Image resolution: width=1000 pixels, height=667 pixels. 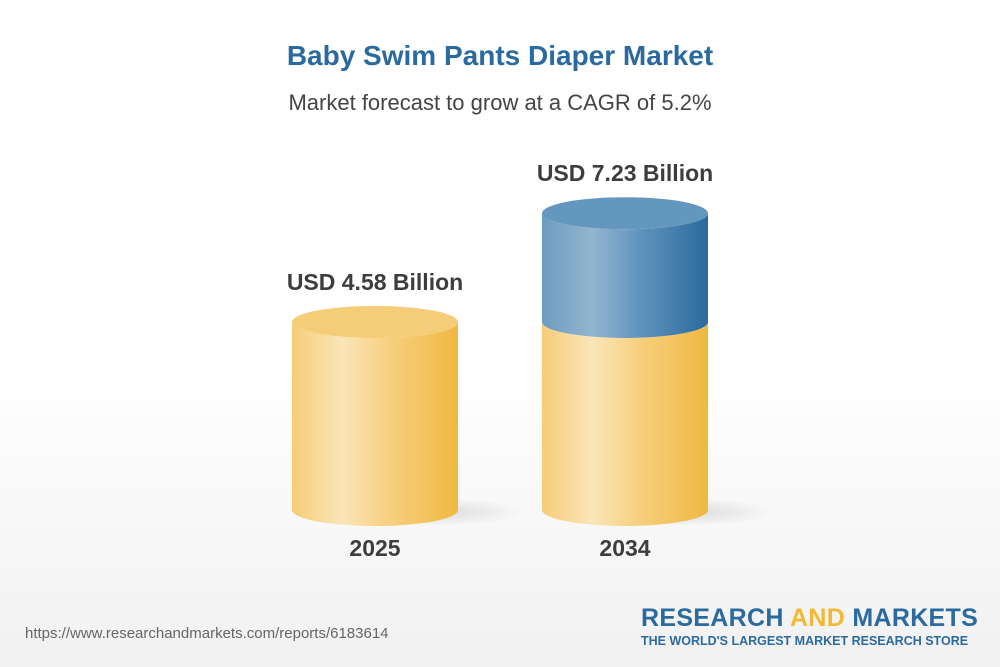 What do you see at coordinates (375, 322) in the screenshot?
I see `bar-top-2025` at bounding box center [375, 322].